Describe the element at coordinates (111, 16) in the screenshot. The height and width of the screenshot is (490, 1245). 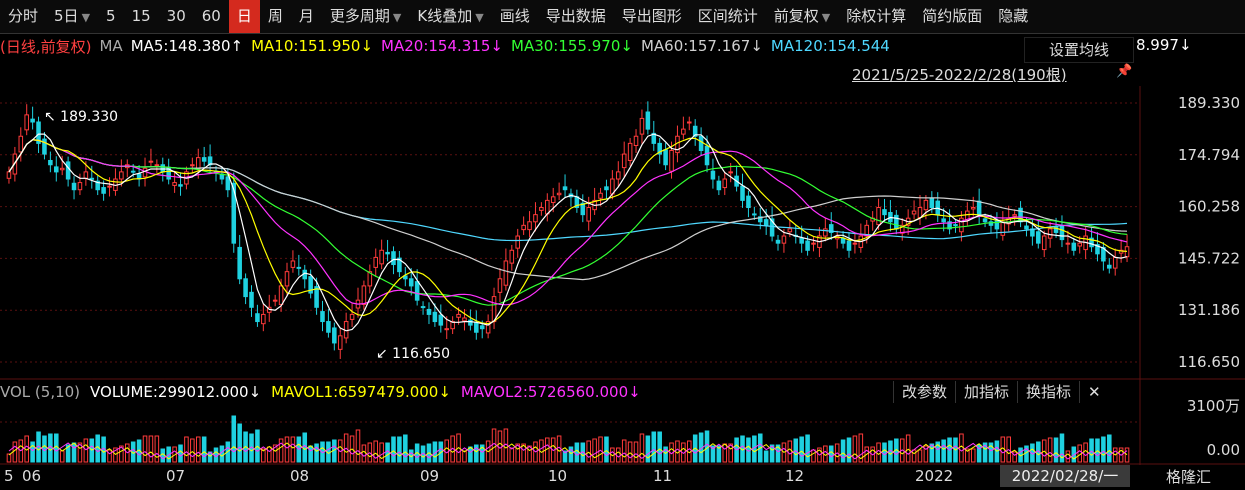
I see `toolbar-item-2: 5` at that location.